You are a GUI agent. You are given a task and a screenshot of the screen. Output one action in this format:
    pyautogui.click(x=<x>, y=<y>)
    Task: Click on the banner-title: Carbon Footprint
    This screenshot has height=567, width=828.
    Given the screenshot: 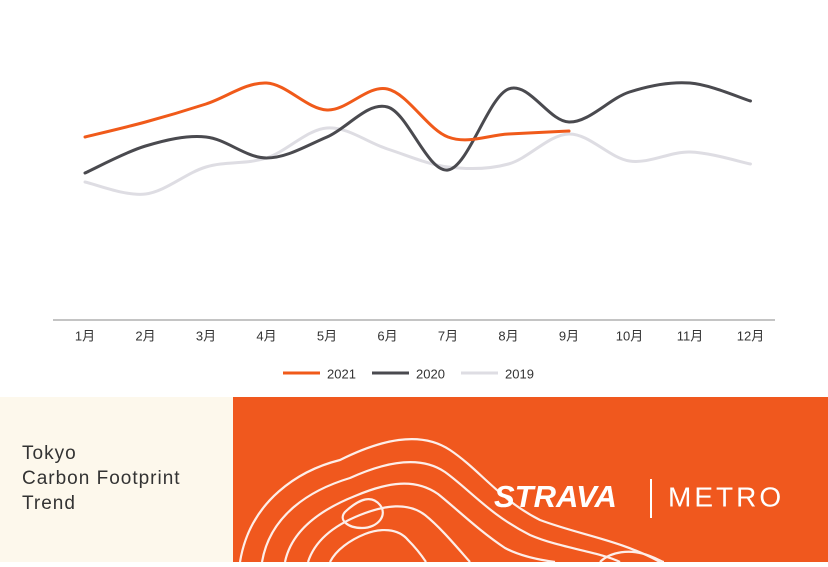 What is the action you would take?
    pyautogui.click(x=101, y=478)
    